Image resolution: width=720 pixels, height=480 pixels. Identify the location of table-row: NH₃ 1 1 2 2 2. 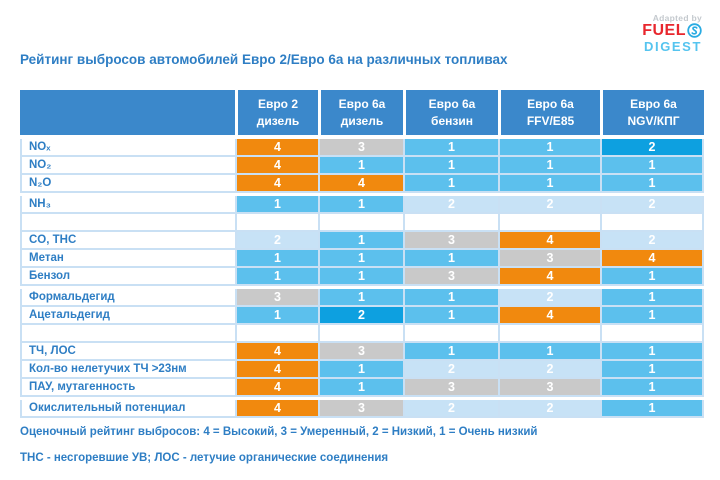
(362, 205).